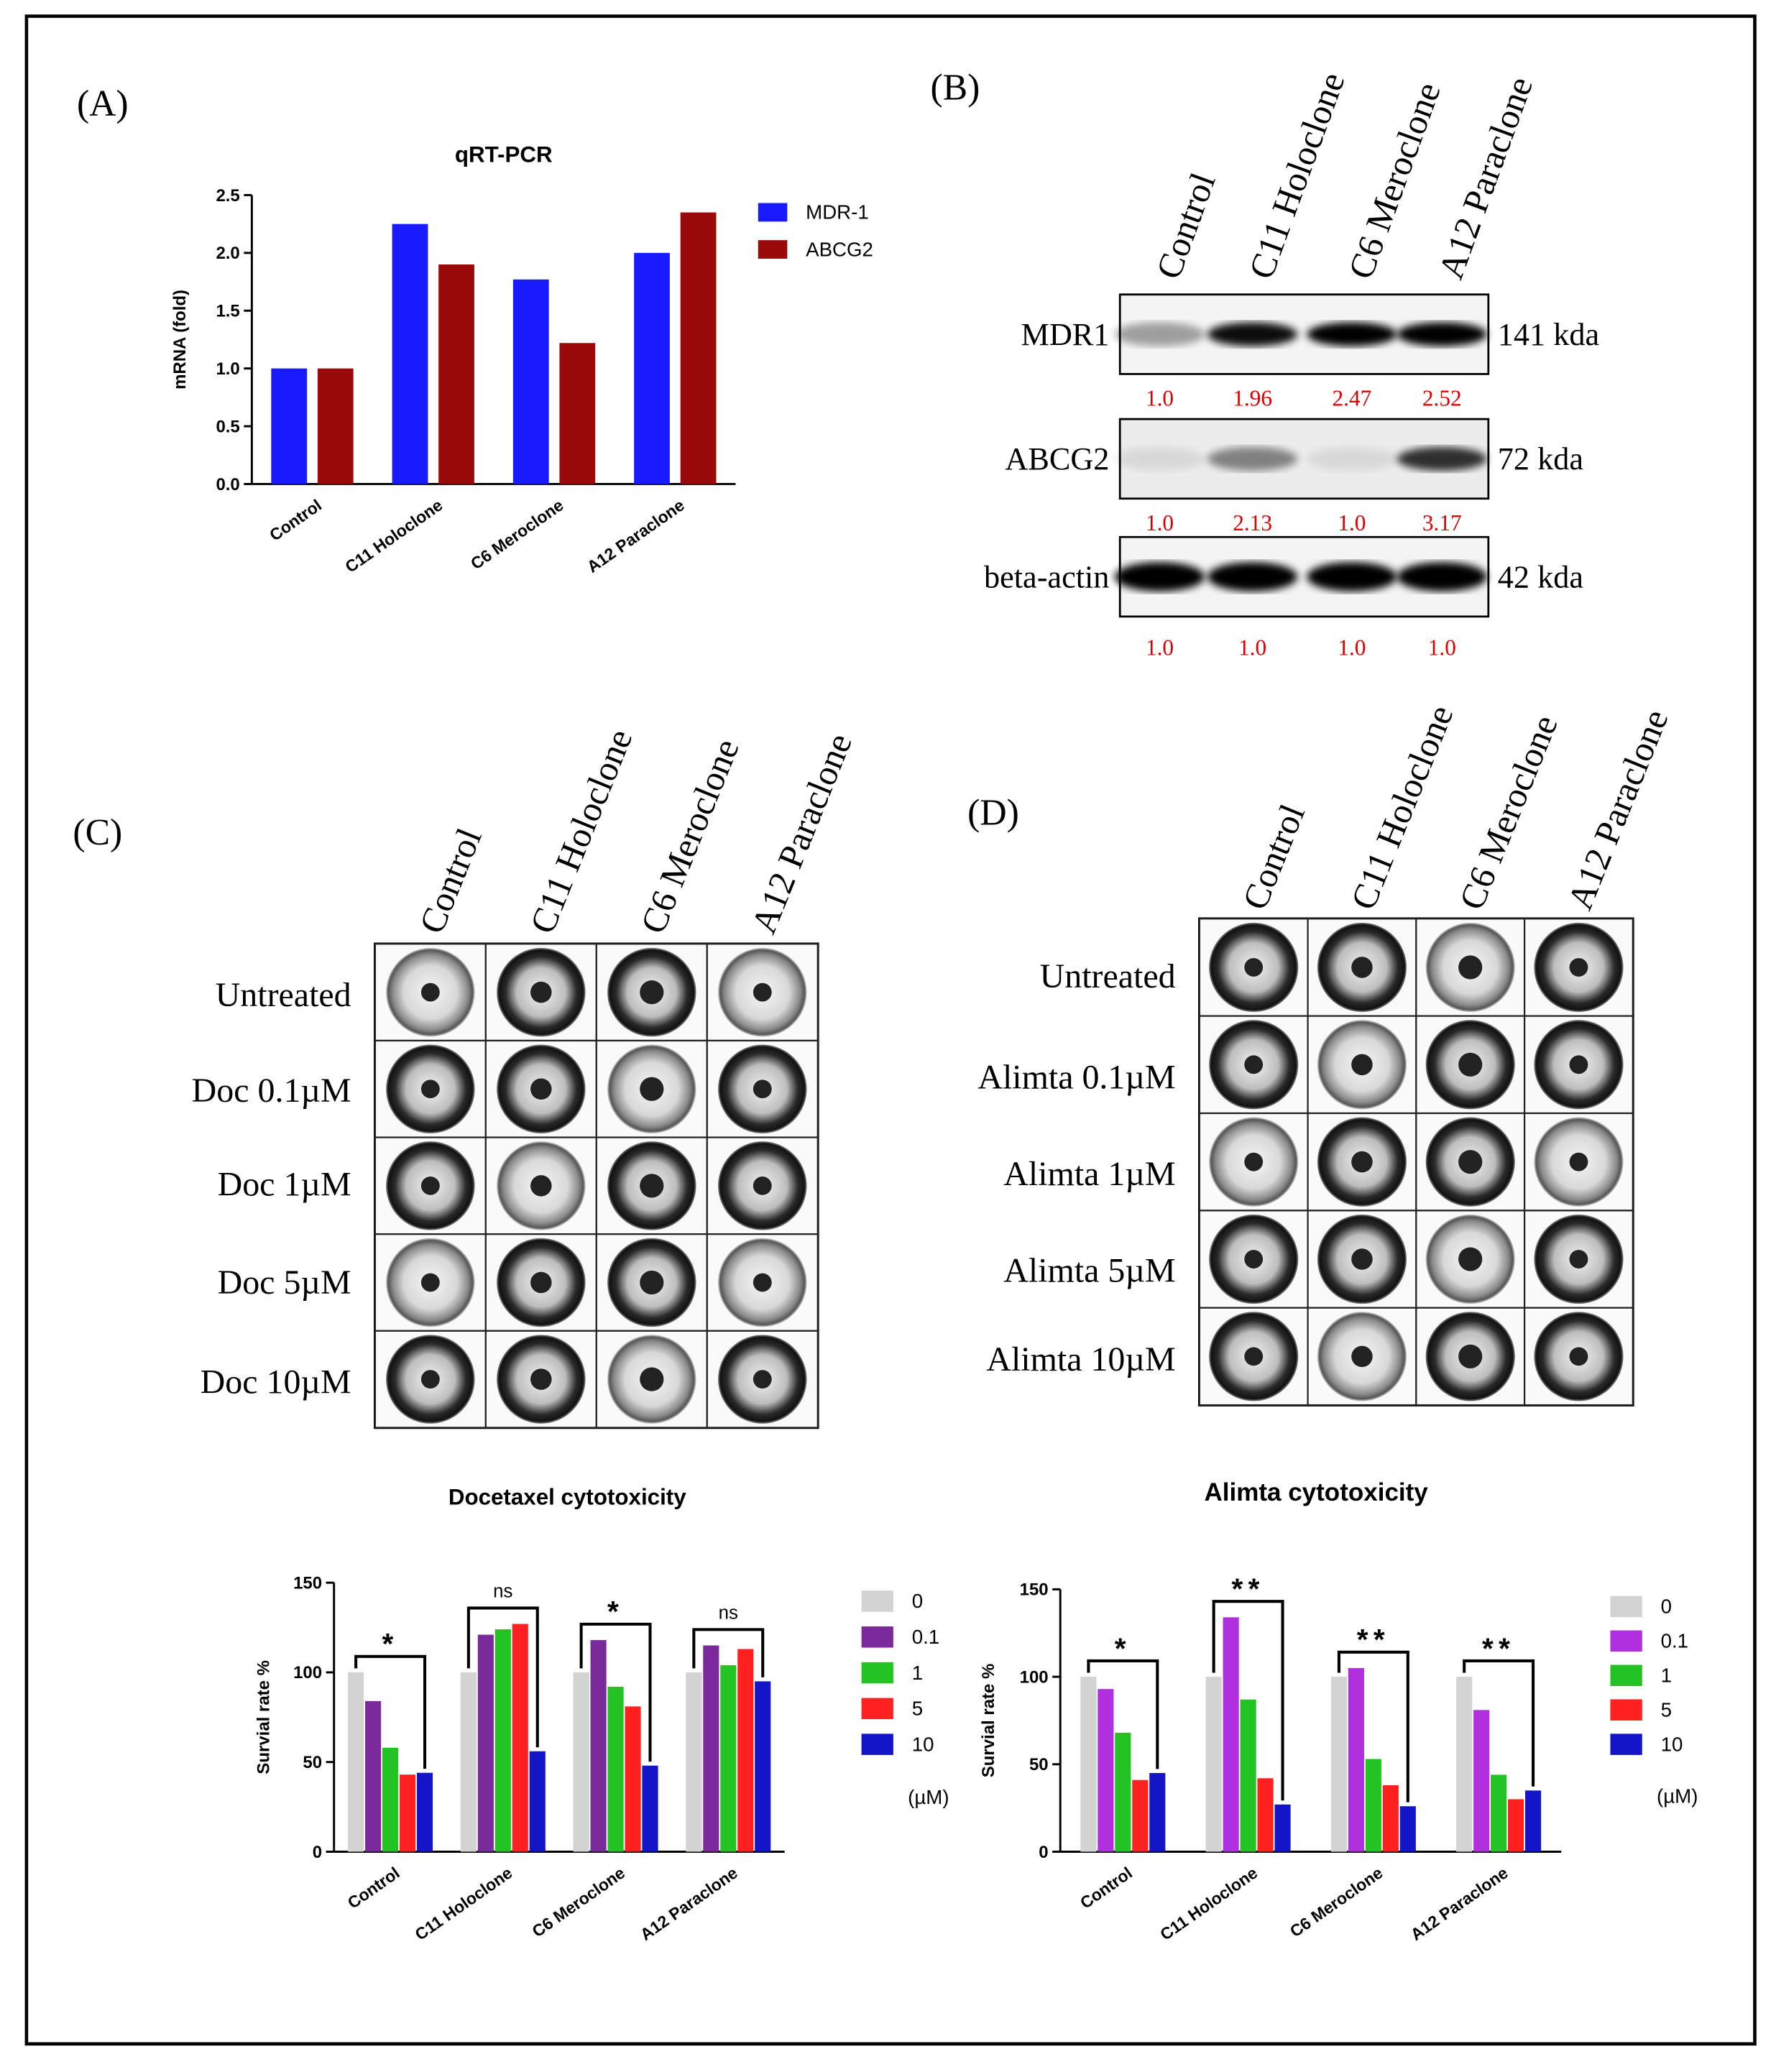  I want to click on lane-label: C11 Holoclone, so click(1297, 176).